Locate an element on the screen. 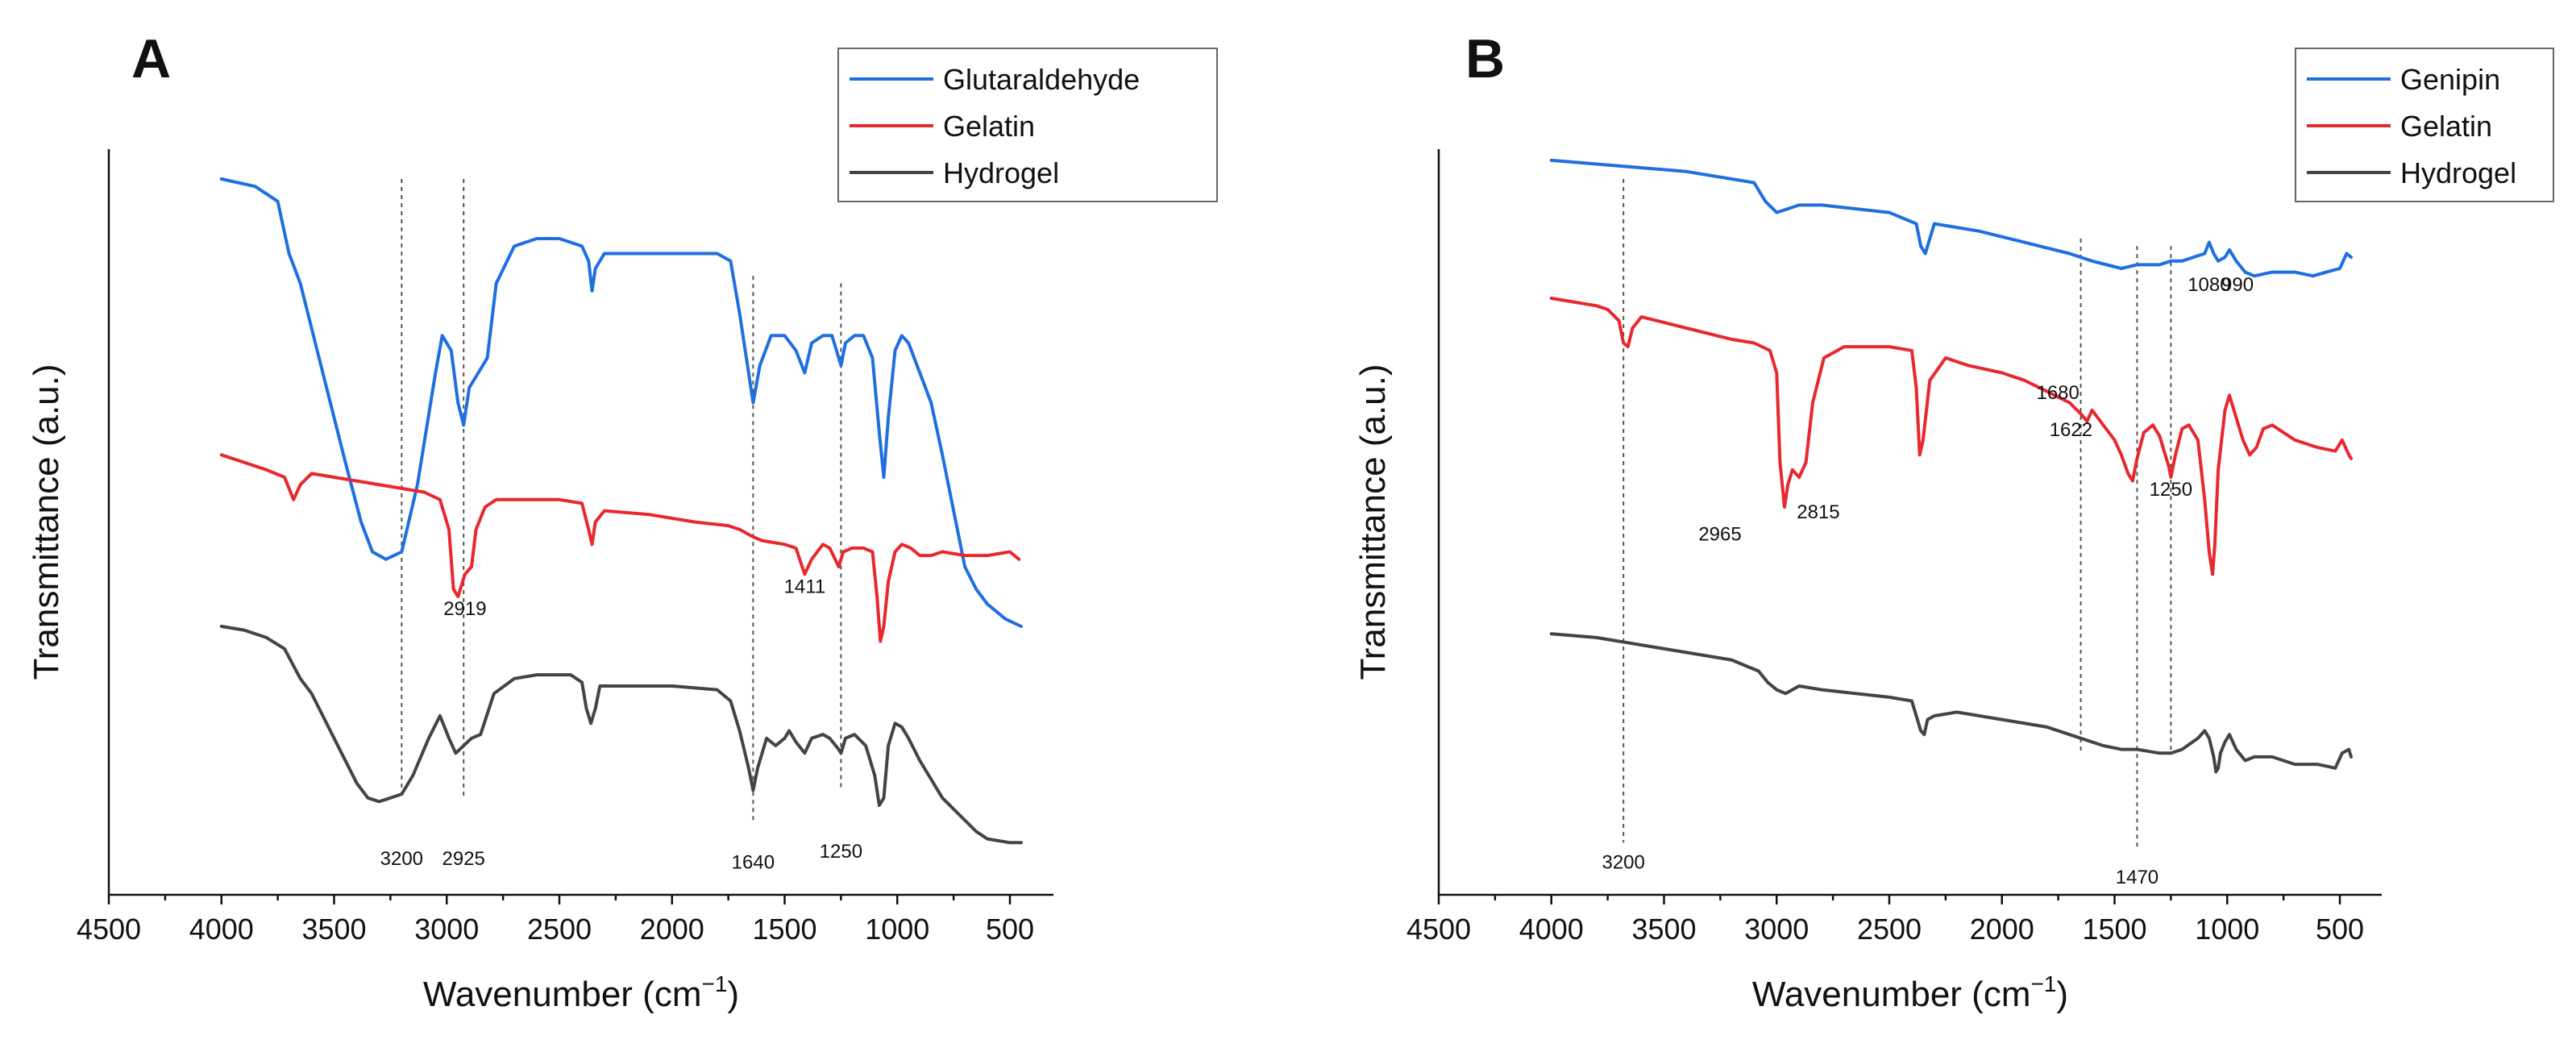 The width and height of the screenshot is (2576, 1052). legend-label-genipin: Genipin is located at coordinates (2450, 79).